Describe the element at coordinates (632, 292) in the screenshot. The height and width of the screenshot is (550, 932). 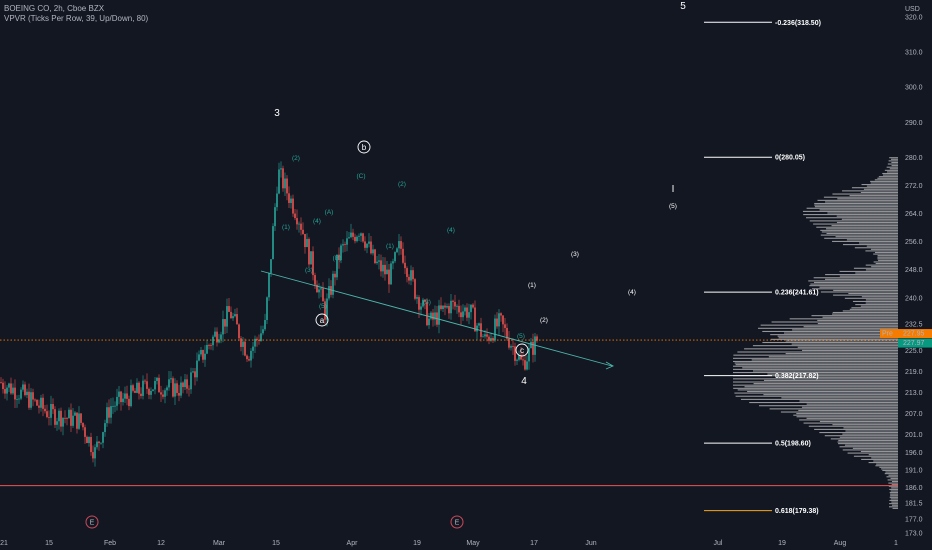
I see `wave-label-minor: (4)` at that location.